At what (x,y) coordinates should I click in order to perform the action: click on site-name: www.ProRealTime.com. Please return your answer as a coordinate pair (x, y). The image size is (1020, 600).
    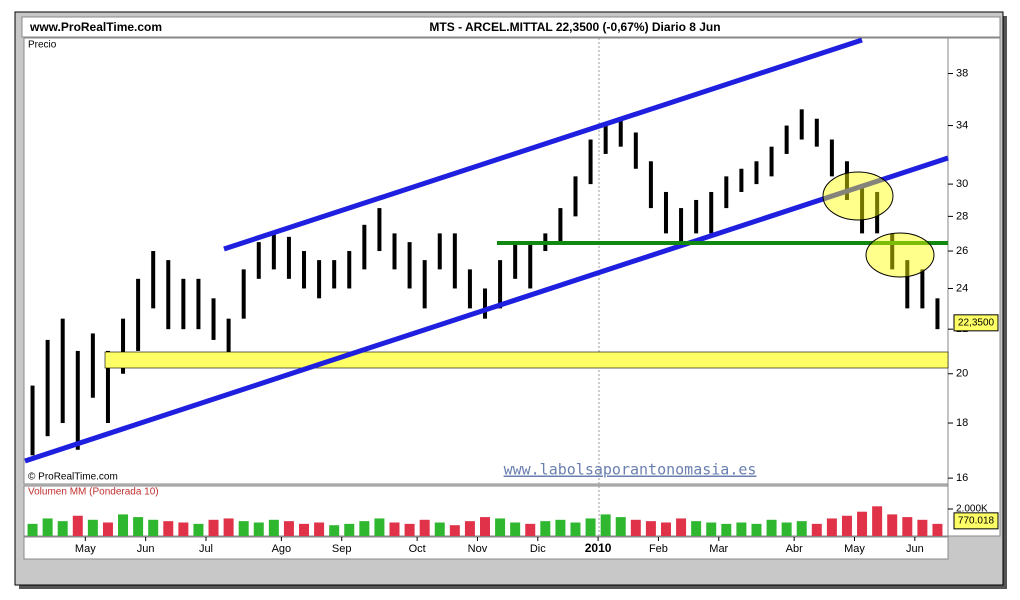
    Looking at the image, I should click on (95, 27).